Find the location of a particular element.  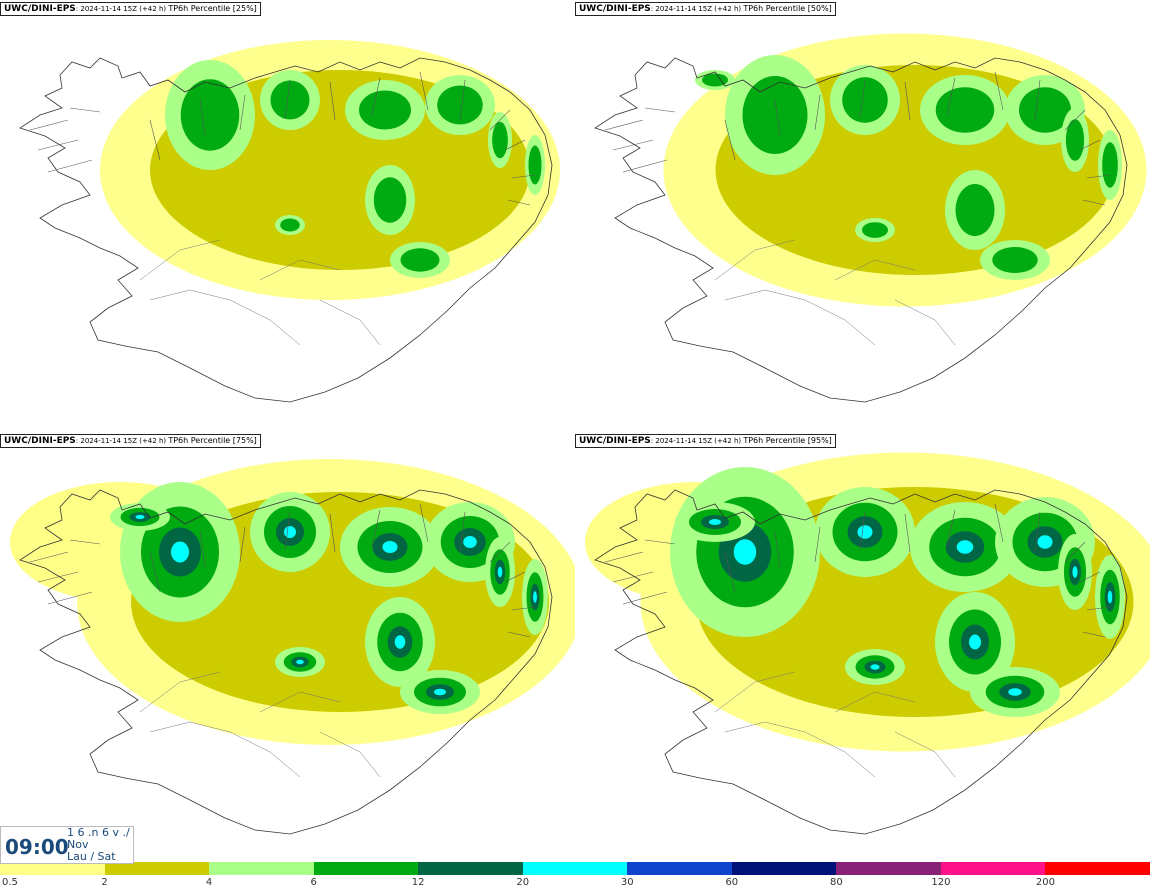

product-label: TP6h Percentile [75%] is located at coordinates (212, 440).